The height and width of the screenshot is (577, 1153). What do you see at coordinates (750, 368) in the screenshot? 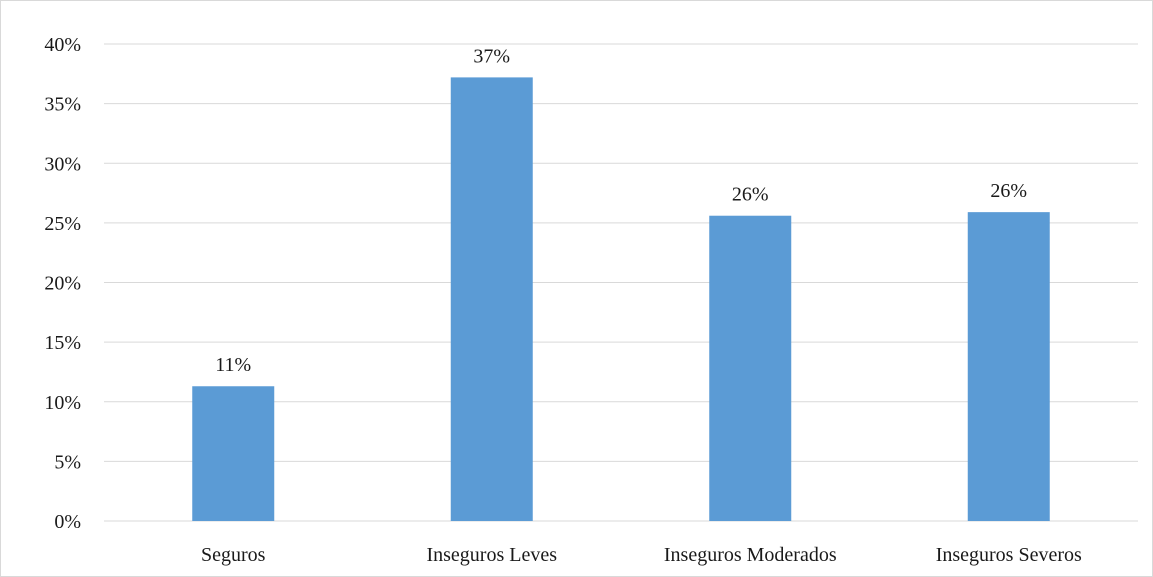
I see `bar-inseguros-moderados` at bounding box center [750, 368].